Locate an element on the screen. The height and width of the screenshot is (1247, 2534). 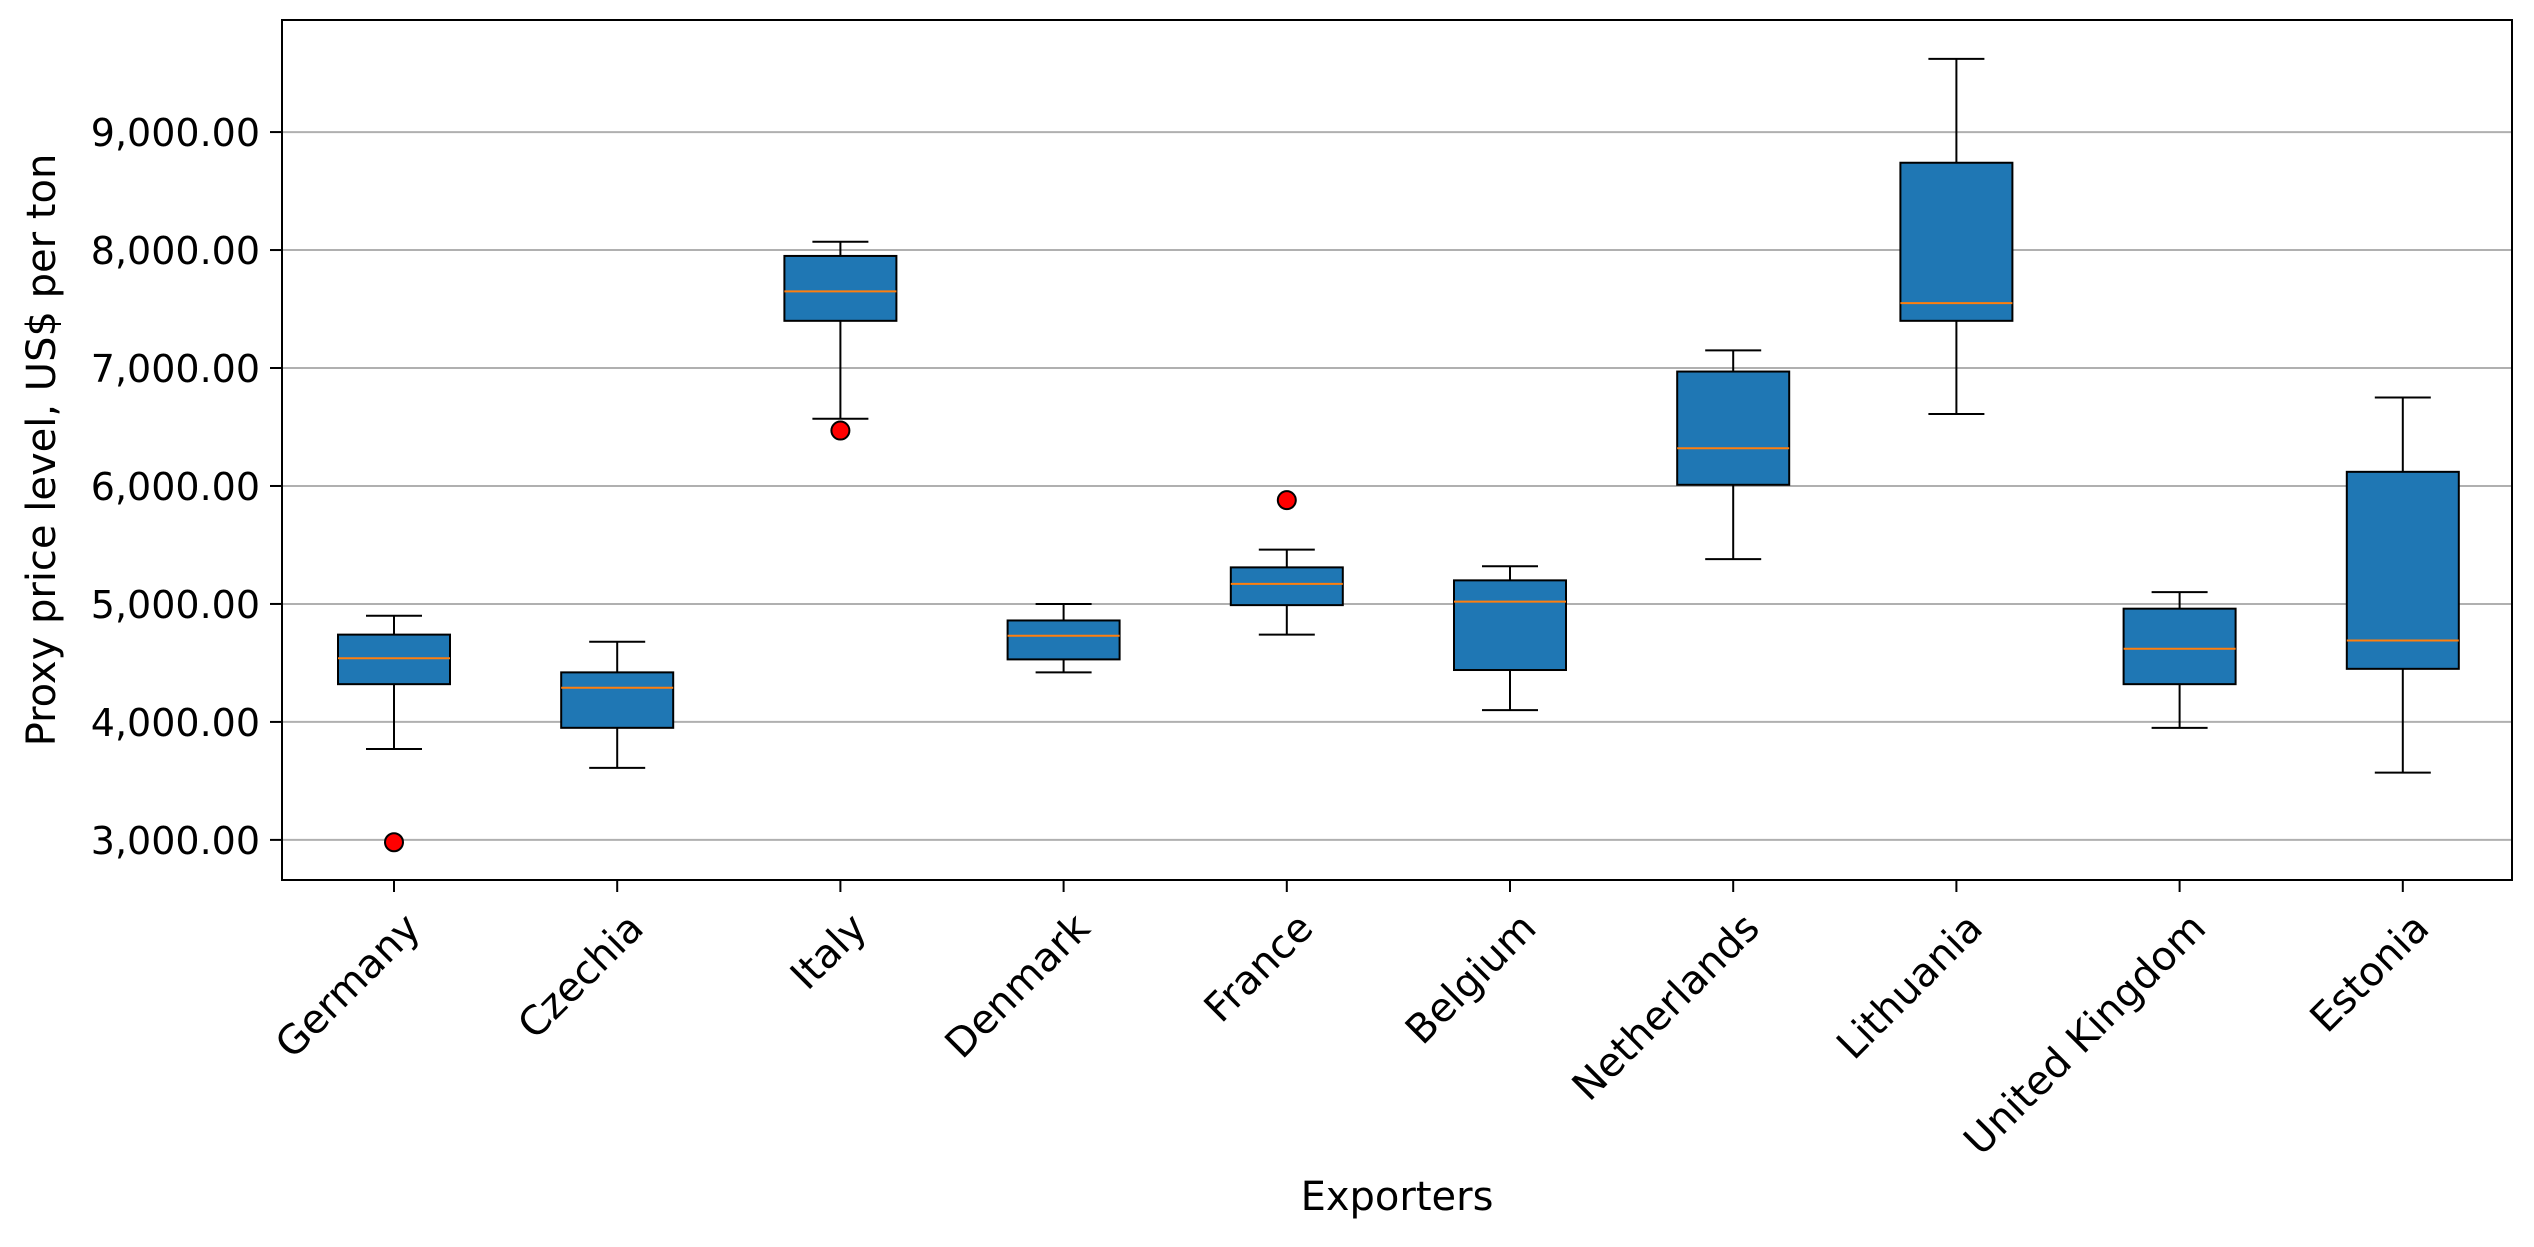
box-group-france is located at coordinates (1286, 563).